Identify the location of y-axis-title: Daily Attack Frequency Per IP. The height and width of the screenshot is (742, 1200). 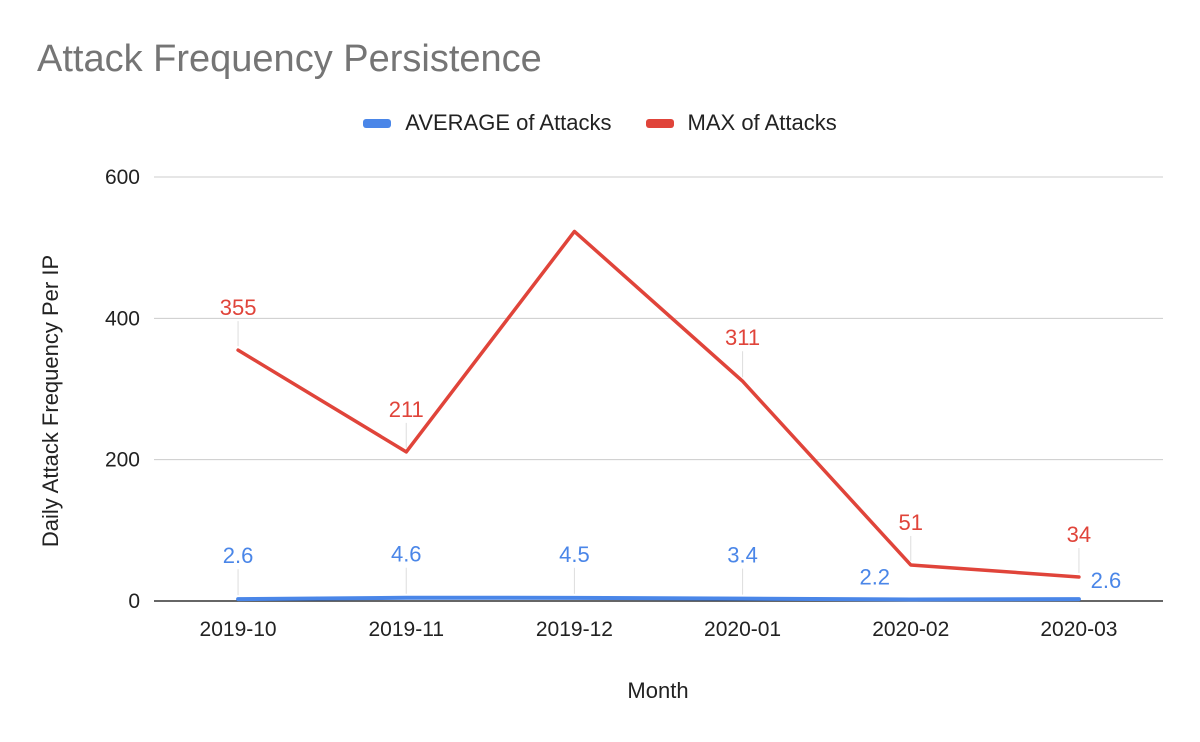
(50, 401).